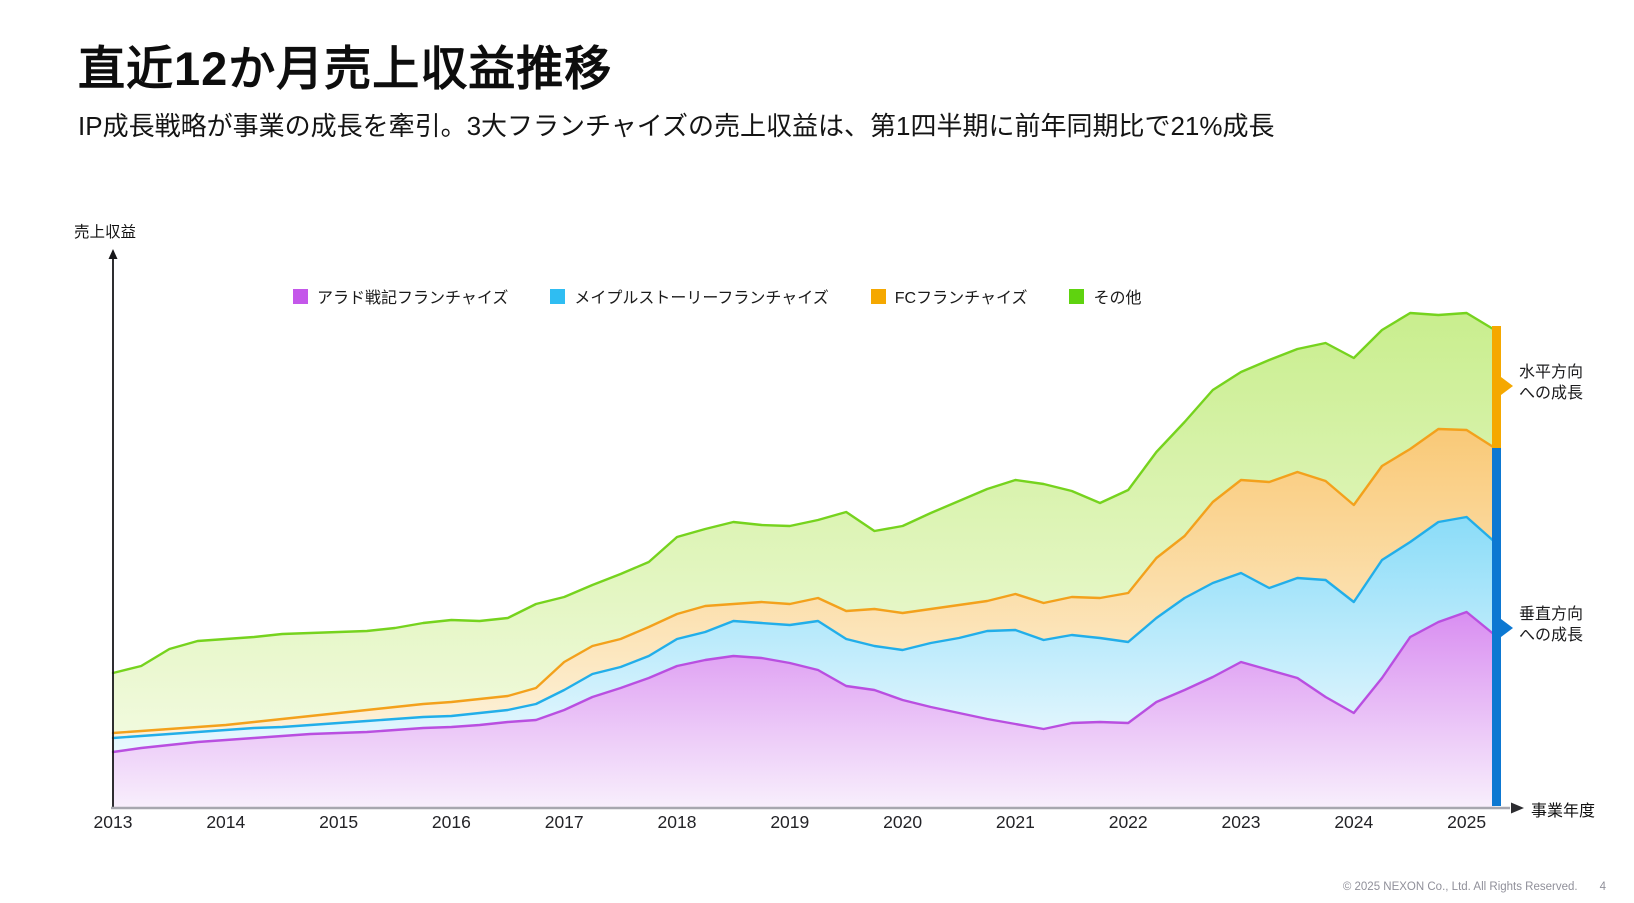 The width and height of the screenshot is (1634, 903). What do you see at coordinates (1551, 625) in the screenshot?
I see `annotation-vertical-growth: 垂直方向 への成長` at bounding box center [1551, 625].